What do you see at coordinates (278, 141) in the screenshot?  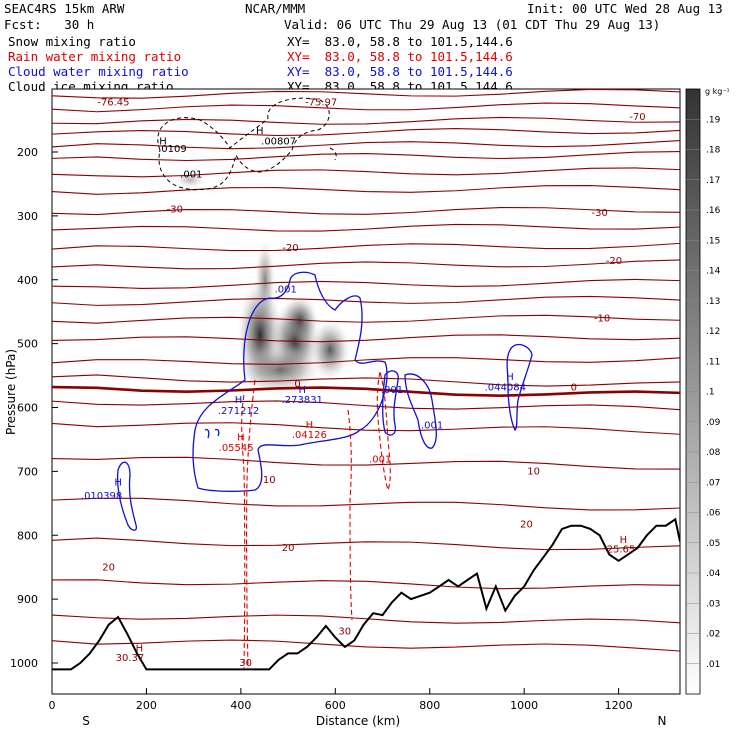 I see `extremum-value-label: .00807` at bounding box center [278, 141].